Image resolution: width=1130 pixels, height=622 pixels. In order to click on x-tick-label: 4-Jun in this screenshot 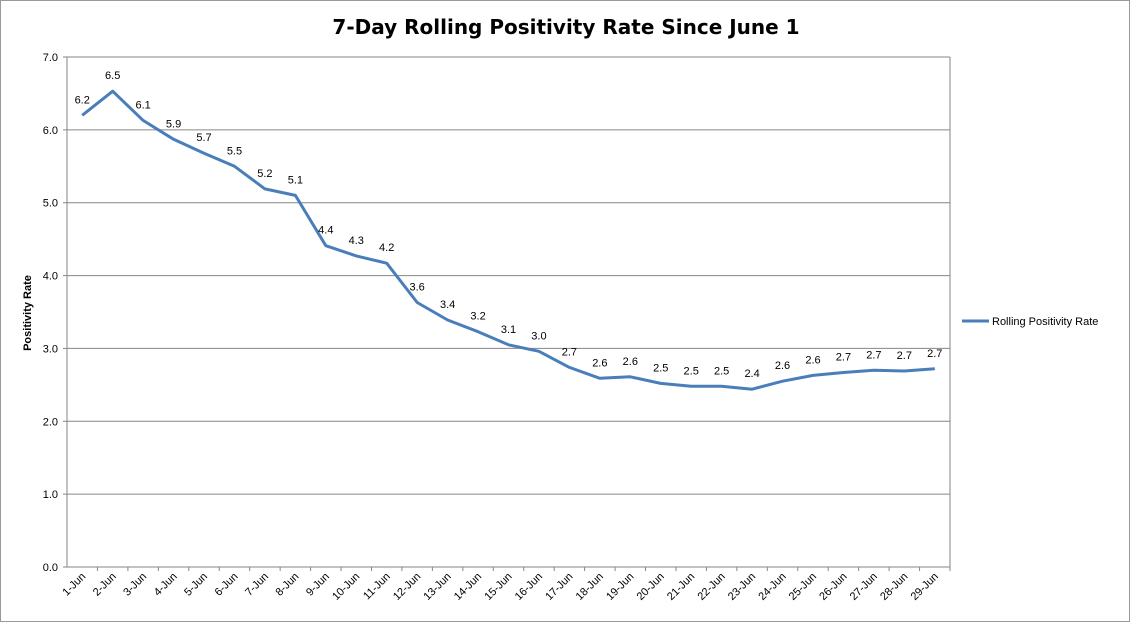, I will do `click(166, 585)`.